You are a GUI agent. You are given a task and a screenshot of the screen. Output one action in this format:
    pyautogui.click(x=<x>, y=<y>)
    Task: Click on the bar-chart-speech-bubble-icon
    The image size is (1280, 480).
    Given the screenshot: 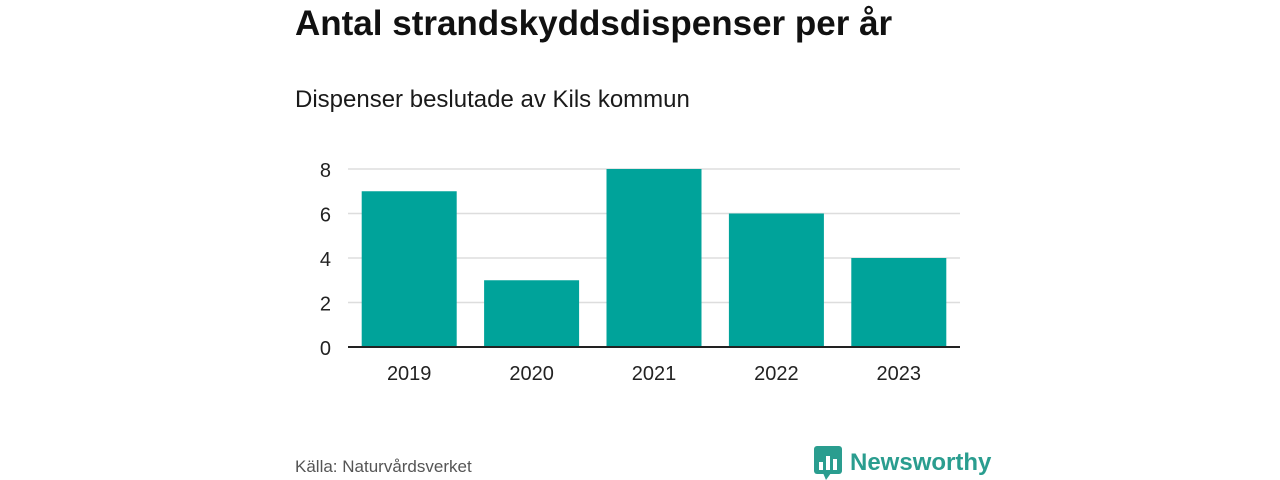 What is the action you would take?
    pyautogui.click(x=828, y=463)
    